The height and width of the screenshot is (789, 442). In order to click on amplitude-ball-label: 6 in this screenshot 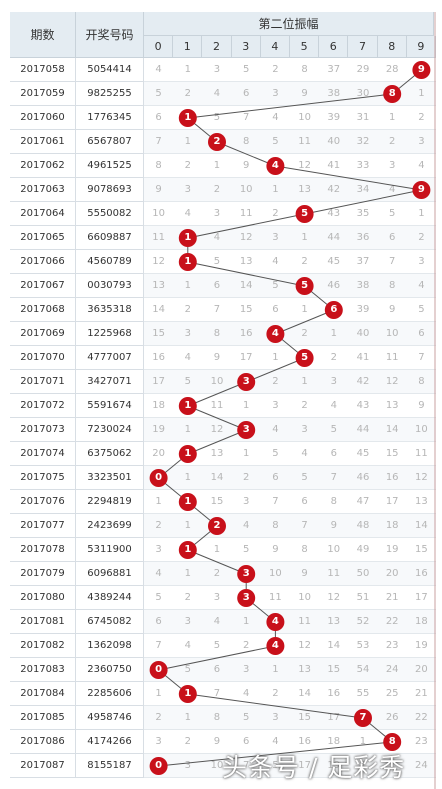, I will do `click(334, 309)`.